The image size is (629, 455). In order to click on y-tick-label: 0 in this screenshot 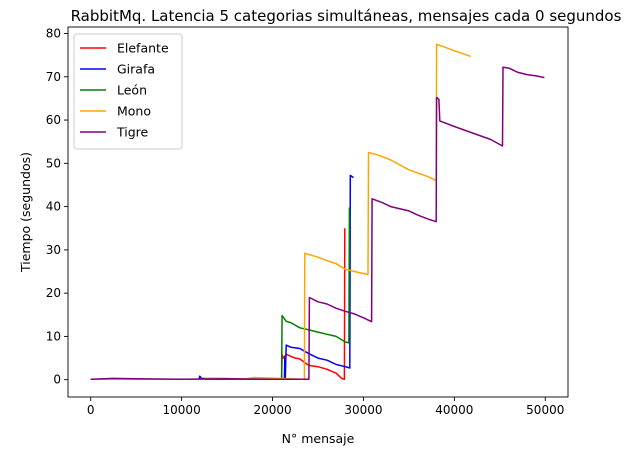, I will do `click(57, 380)`.